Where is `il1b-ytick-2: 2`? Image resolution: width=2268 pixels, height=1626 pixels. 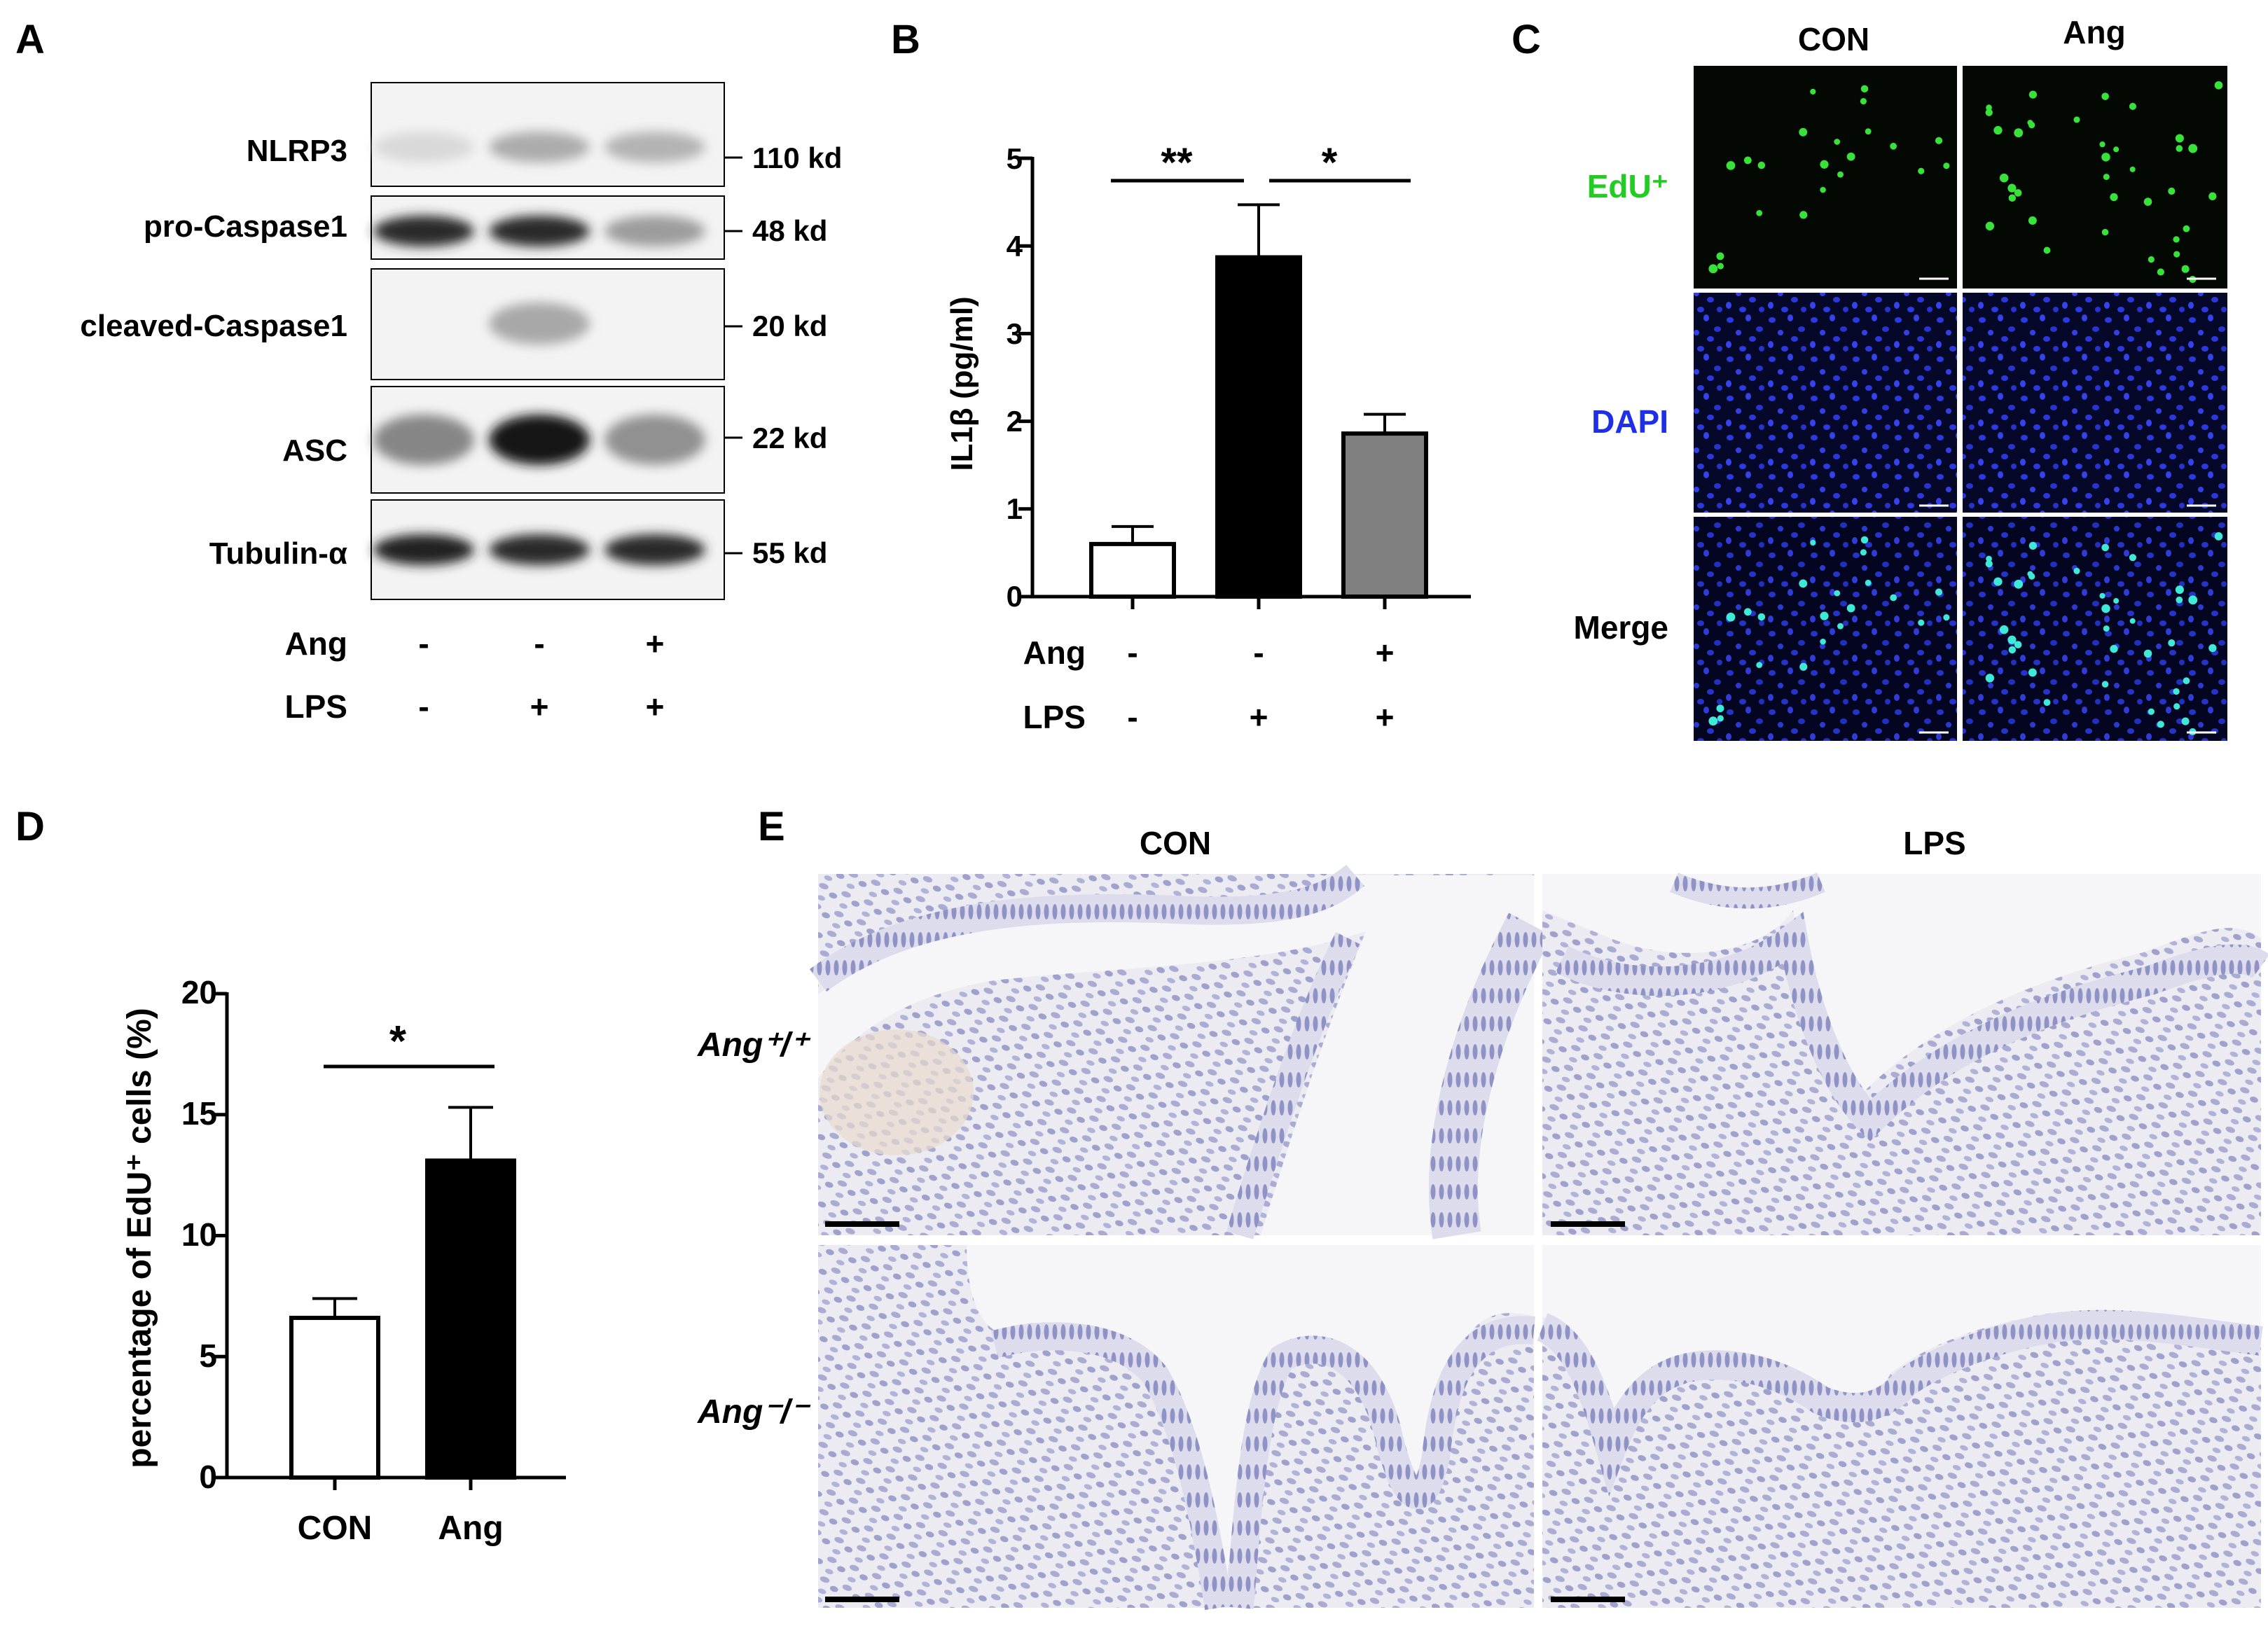 il1b-ytick-2: 2 is located at coordinates (1015, 421).